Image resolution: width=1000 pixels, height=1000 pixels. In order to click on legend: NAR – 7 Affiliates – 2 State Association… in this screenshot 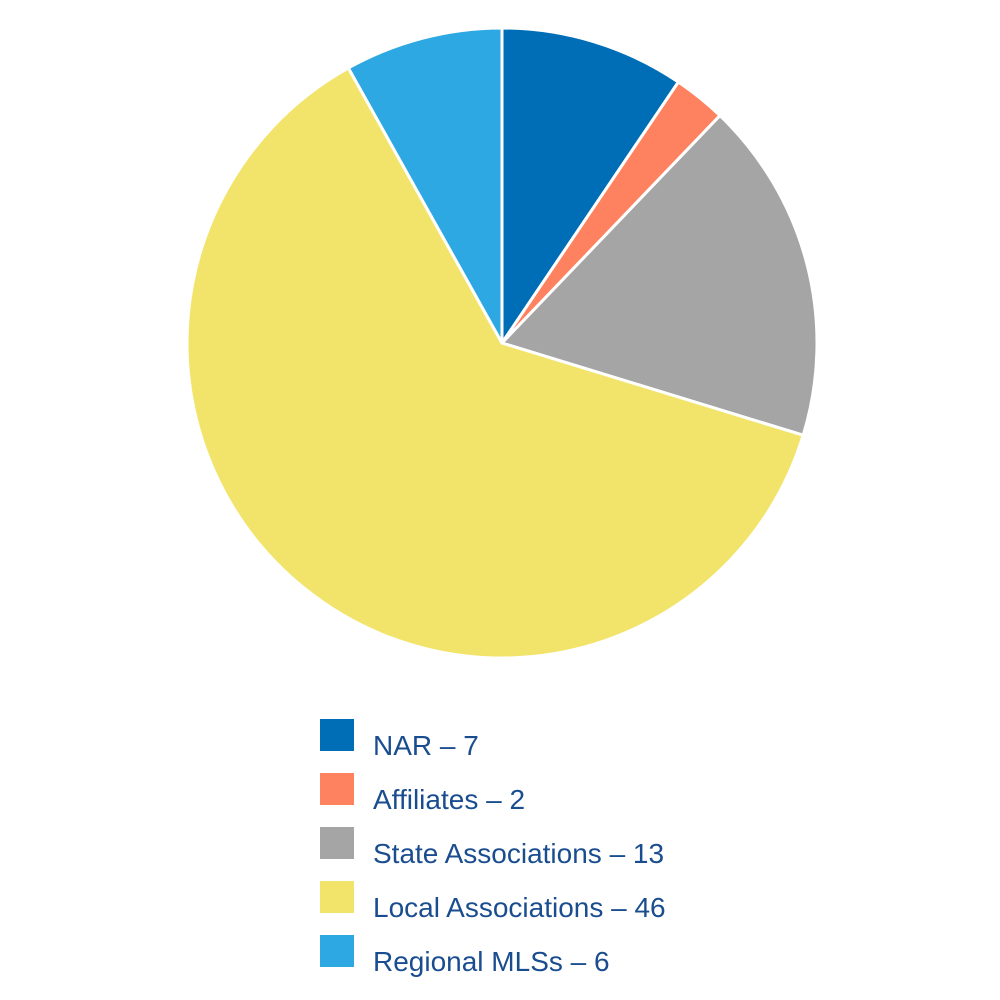, I will do `click(580, 854)`.